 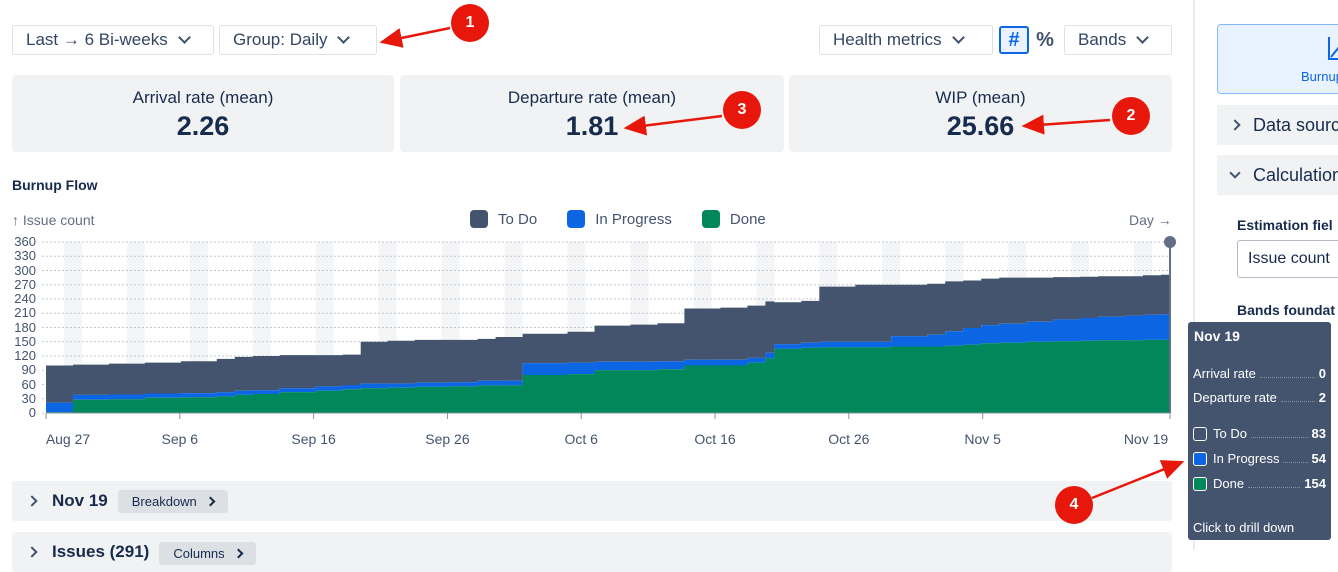 What do you see at coordinates (592, 552) in the screenshot?
I see `drilldown-row-issues: Issues (291) Columns` at bounding box center [592, 552].